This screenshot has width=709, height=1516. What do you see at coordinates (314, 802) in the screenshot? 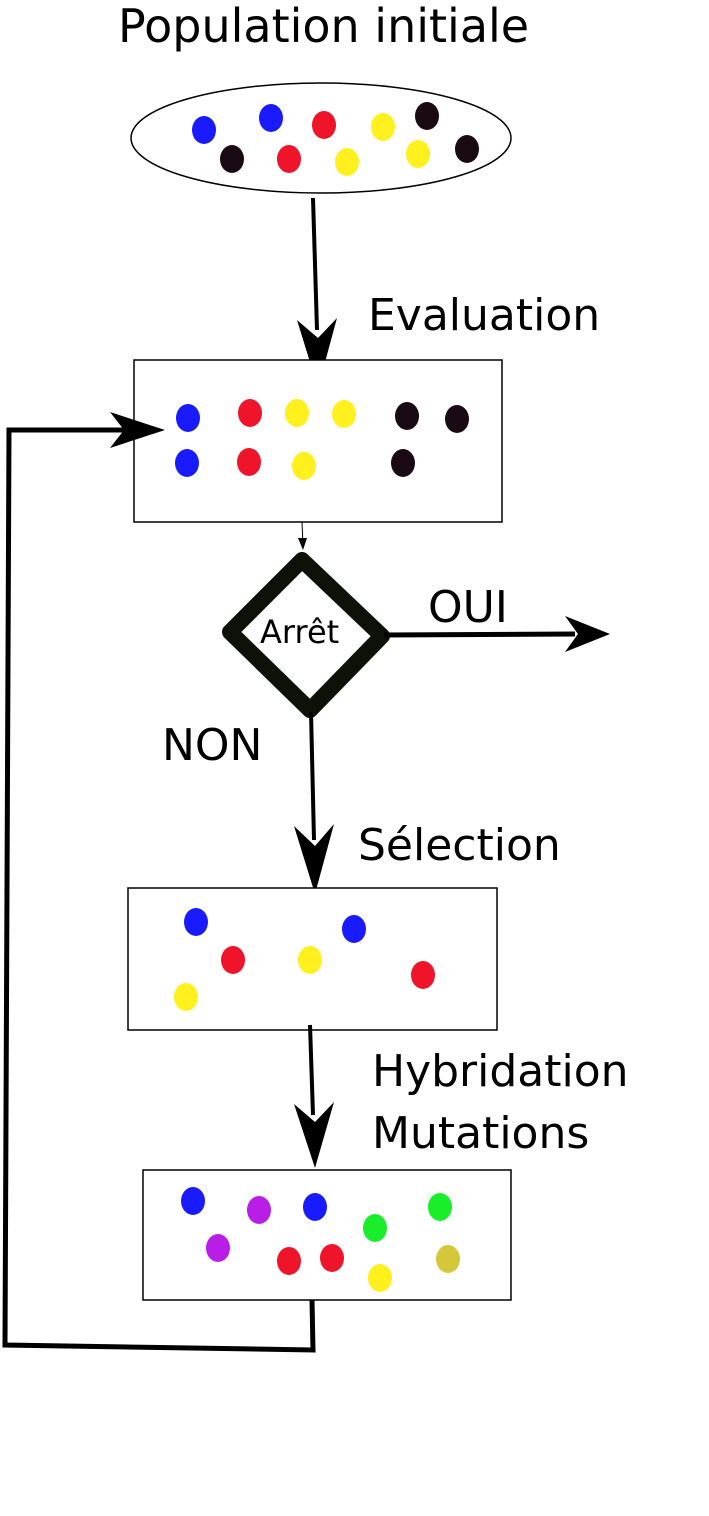
I see `arrow-decision-to-selection` at bounding box center [314, 802].